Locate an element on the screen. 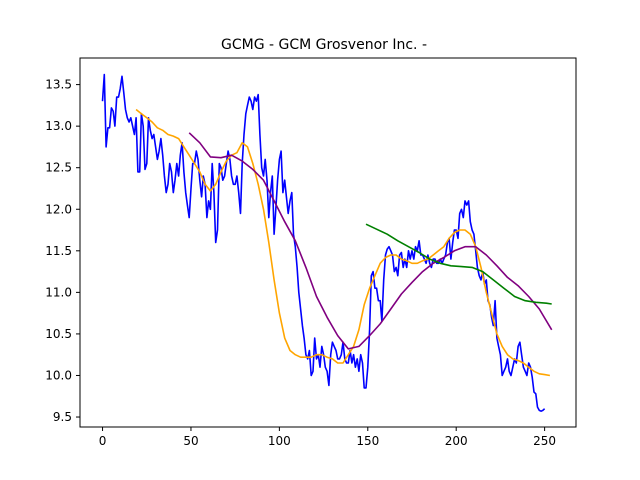  x-tick-label: 150 is located at coordinates (367, 441).